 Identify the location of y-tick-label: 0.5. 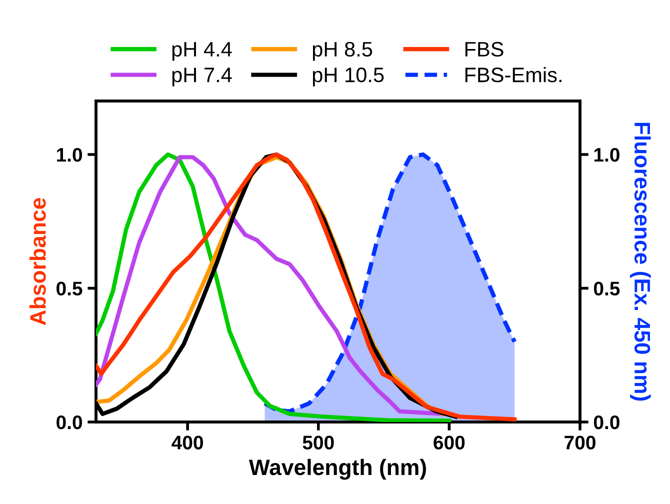
(69, 289).